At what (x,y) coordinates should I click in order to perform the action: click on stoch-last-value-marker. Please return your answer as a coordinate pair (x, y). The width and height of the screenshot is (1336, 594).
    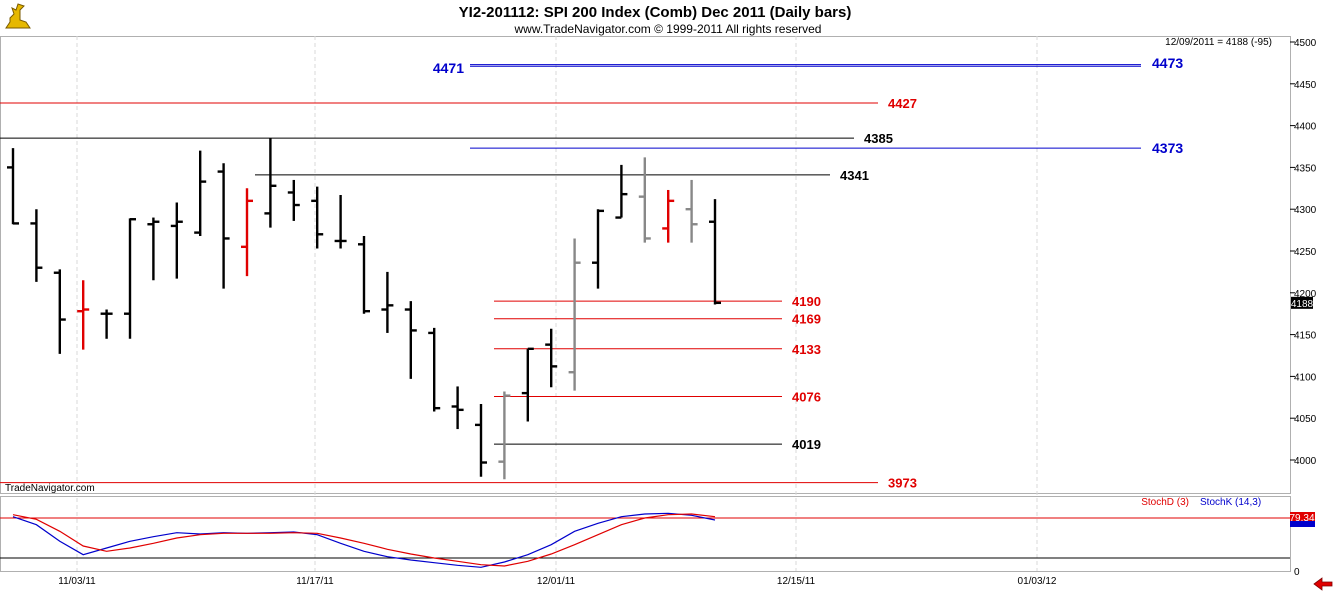
    Looking at the image, I should click on (1302, 517).